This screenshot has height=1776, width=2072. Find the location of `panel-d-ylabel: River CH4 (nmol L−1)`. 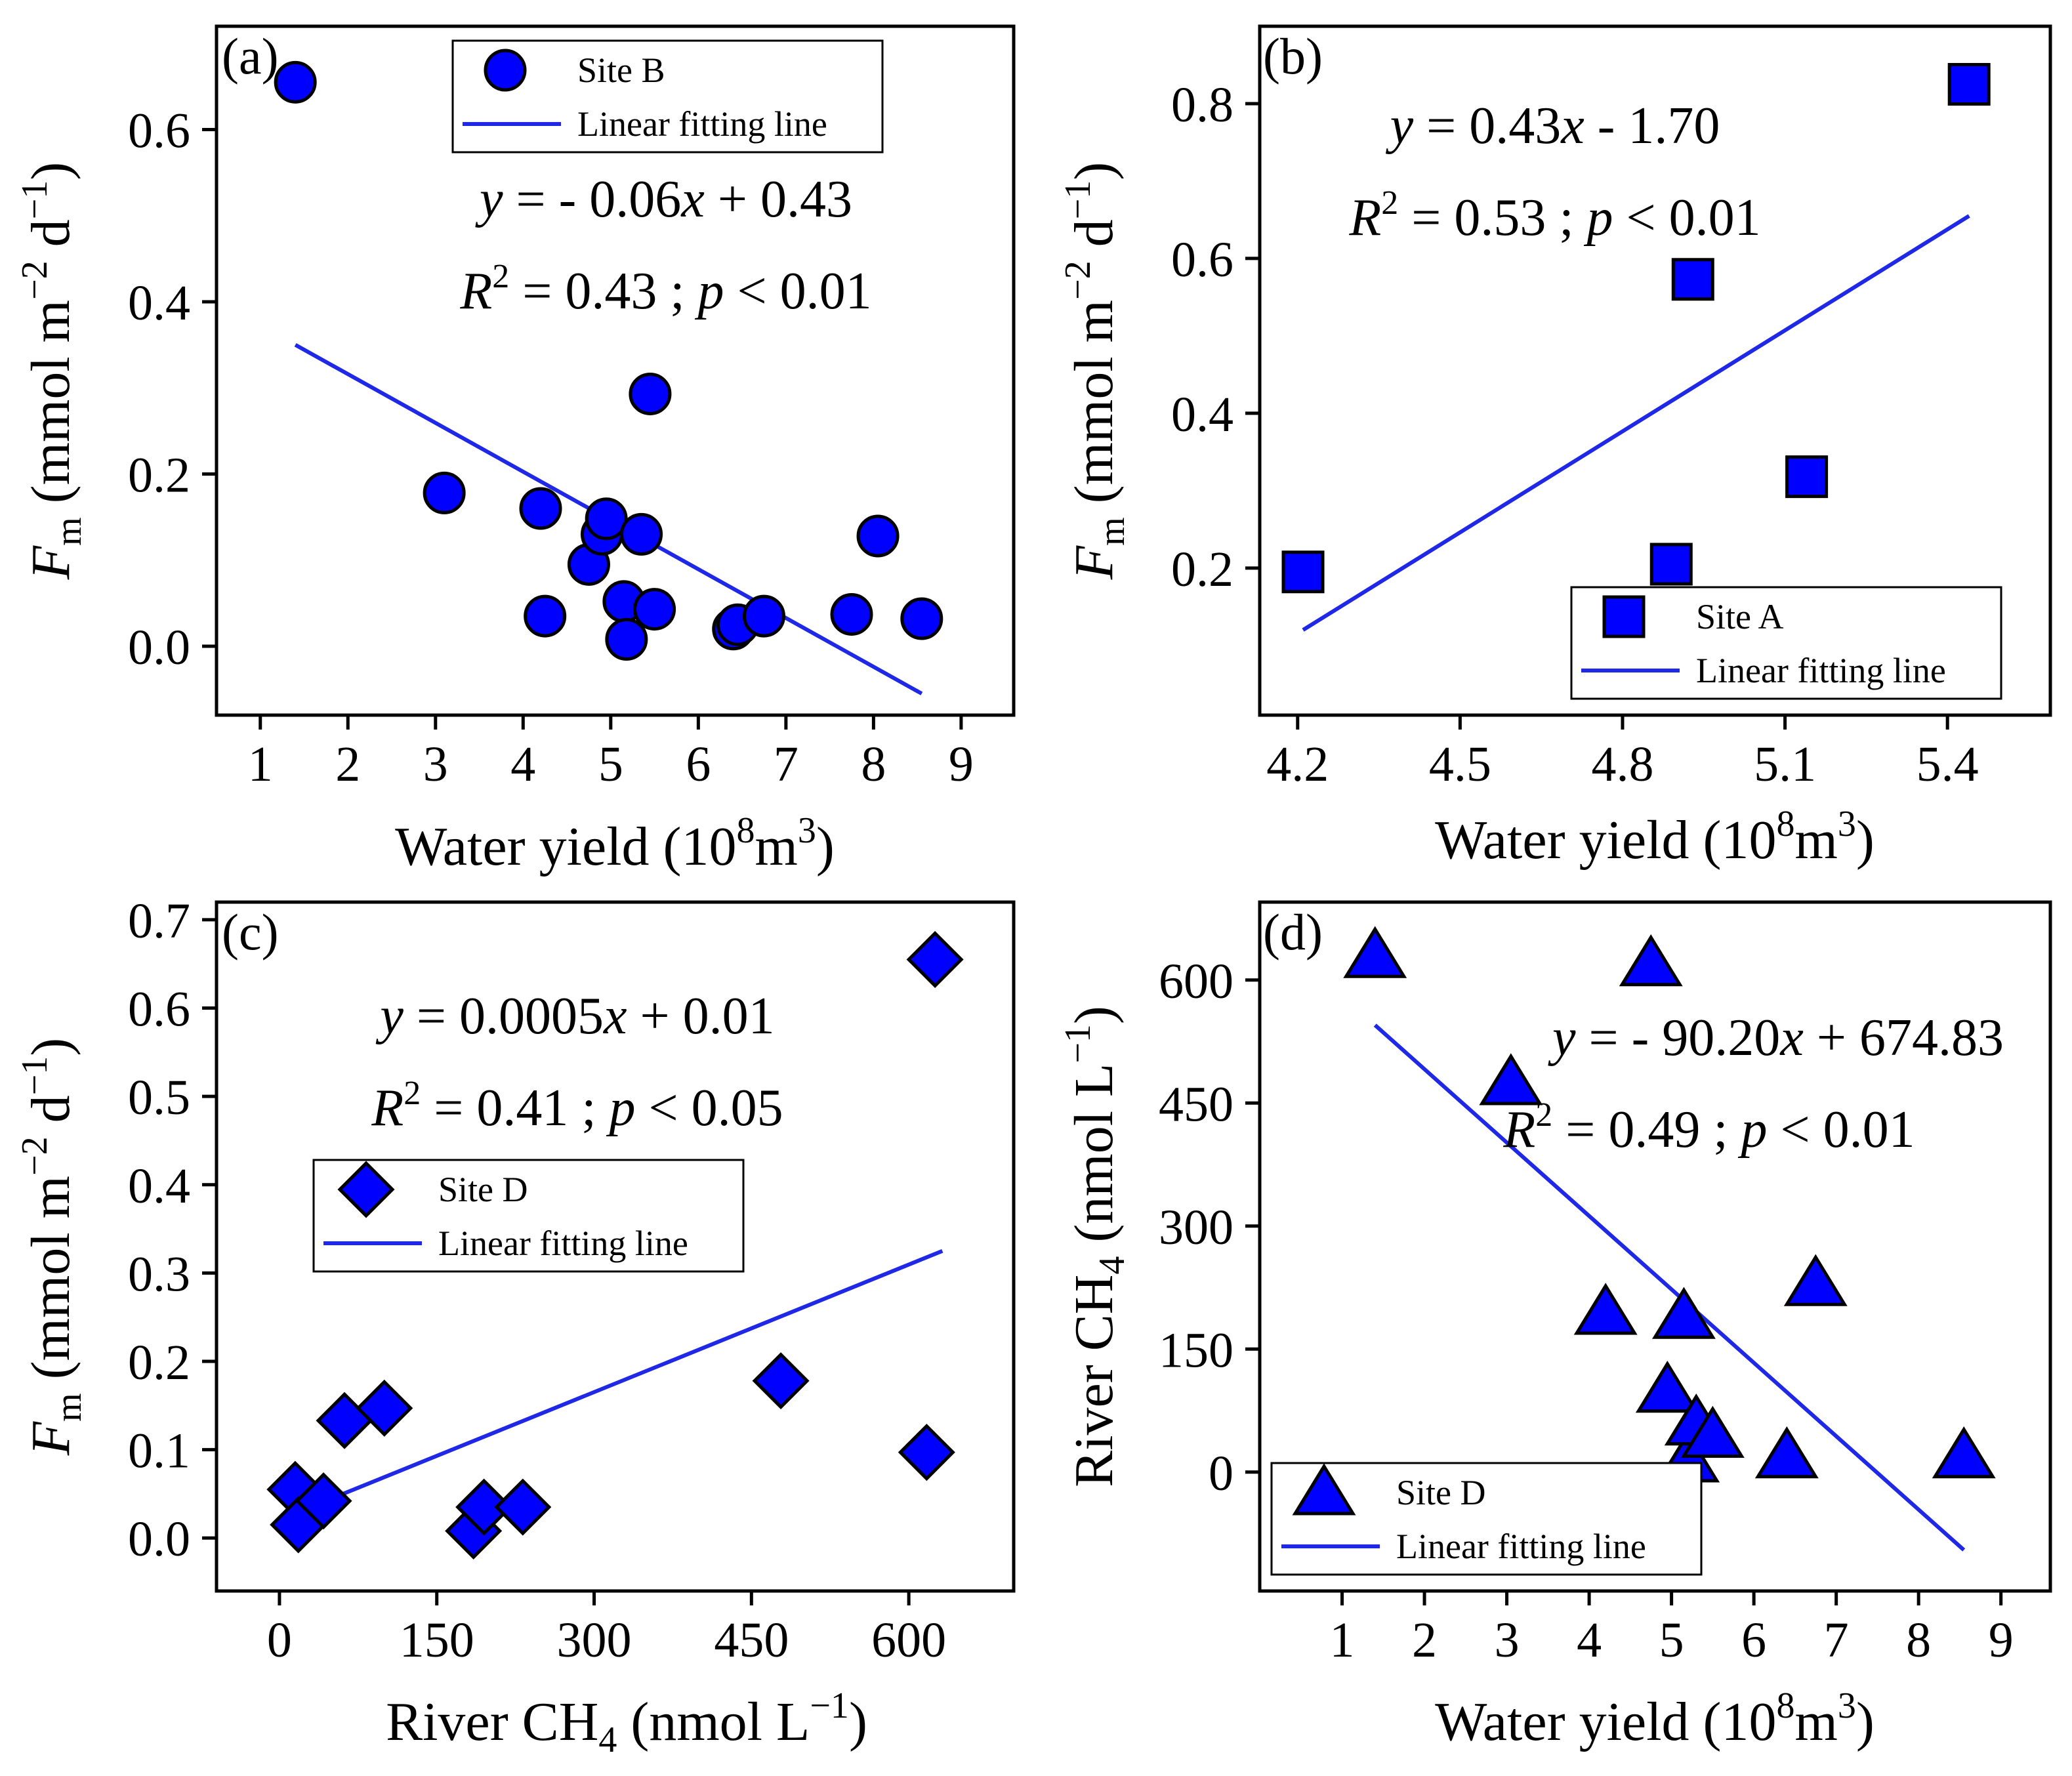

panel-d-ylabel: River CH4 (nmol L−1) is located at coordinates (1095, 1247).